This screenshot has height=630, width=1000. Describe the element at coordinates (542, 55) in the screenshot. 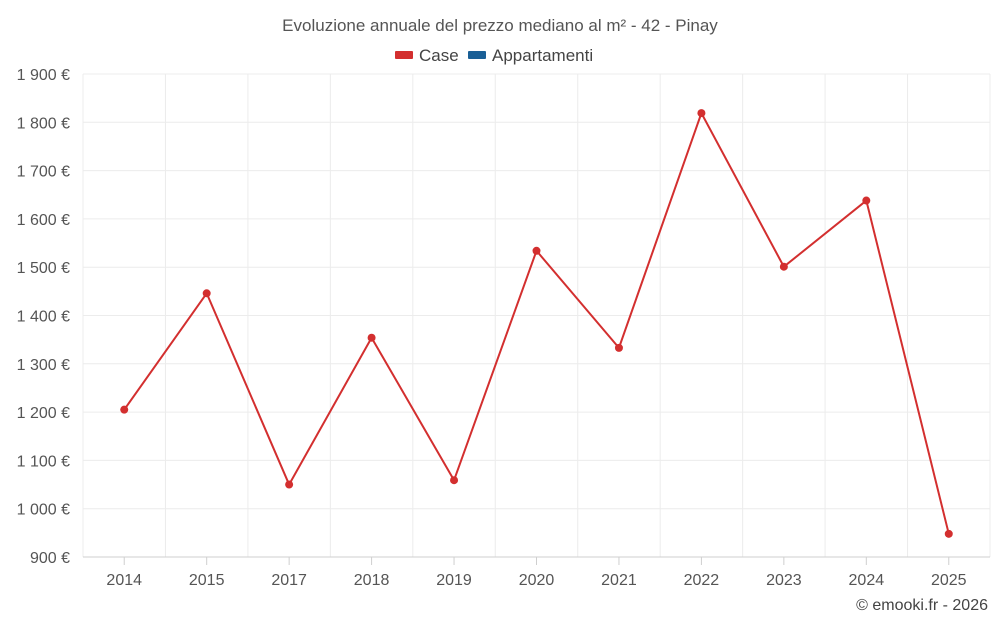

I see `legend-label-appartamenti: Appartamenti` at that location.